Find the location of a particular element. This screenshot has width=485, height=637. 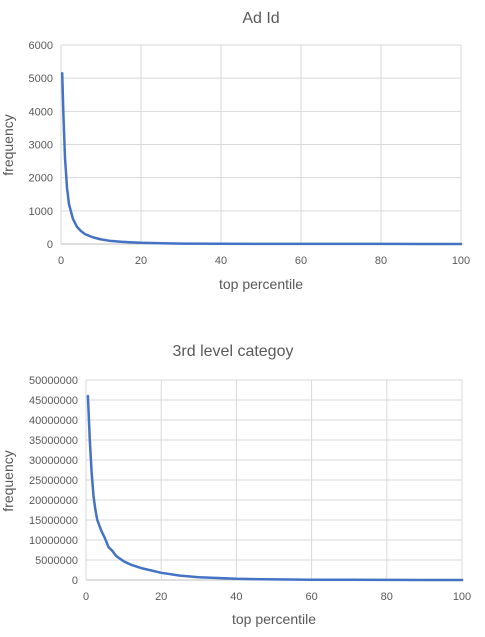

chart-2-x-tick-label: 40 is located at coordinates (236, 597).